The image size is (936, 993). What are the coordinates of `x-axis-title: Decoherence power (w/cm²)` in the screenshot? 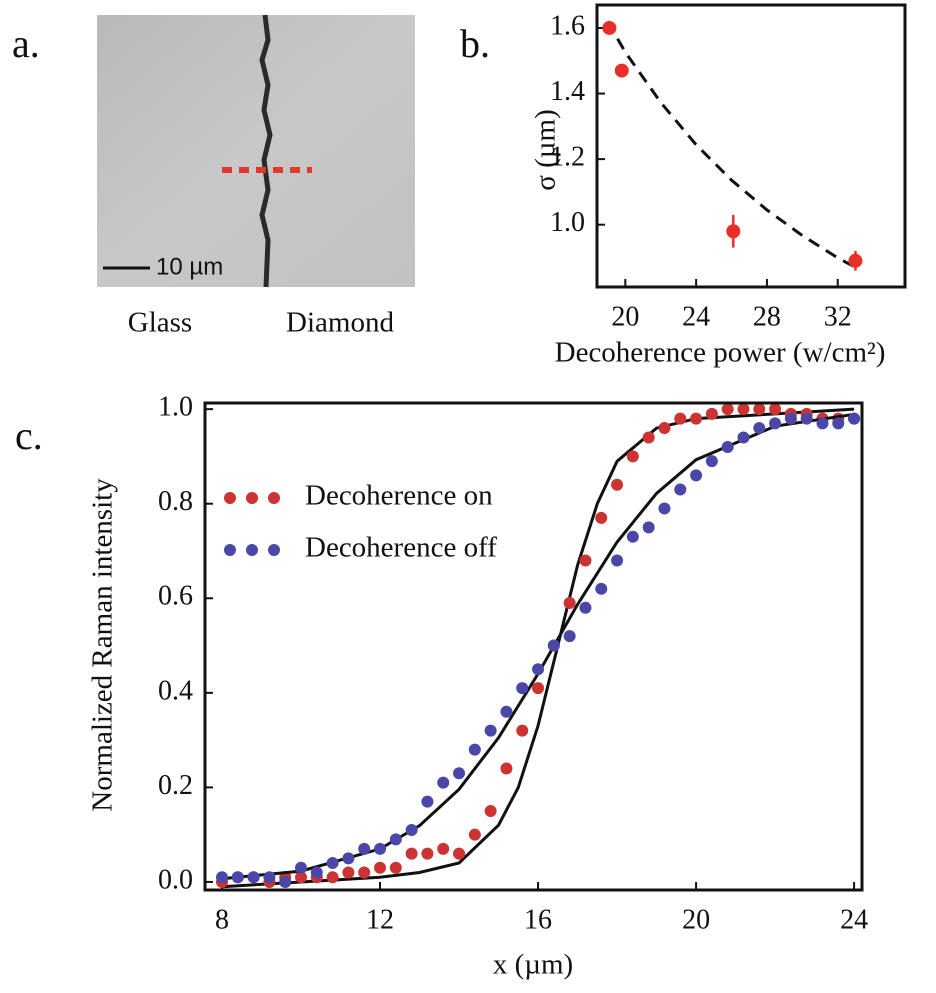 It's located at (720, 353).